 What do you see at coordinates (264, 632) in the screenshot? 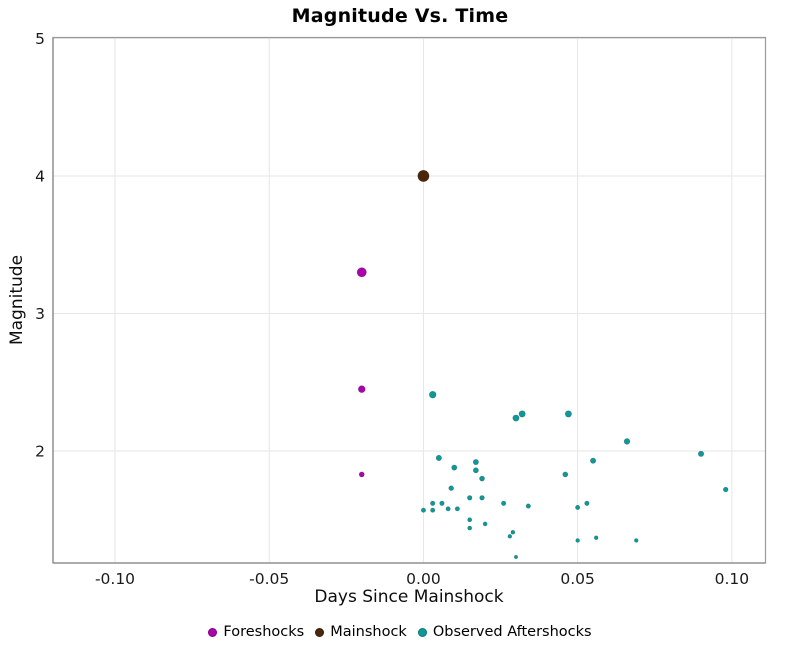
I see `legend-item-label: Foreshocks` at bounding box center [264, 632].